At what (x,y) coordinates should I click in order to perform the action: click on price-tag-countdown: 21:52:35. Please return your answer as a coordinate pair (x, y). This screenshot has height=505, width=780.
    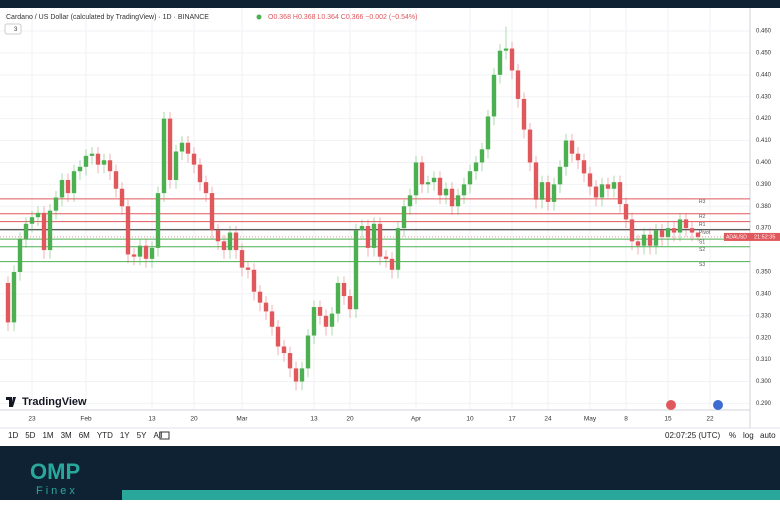
    Looking at the image, I should click on (764, 237).